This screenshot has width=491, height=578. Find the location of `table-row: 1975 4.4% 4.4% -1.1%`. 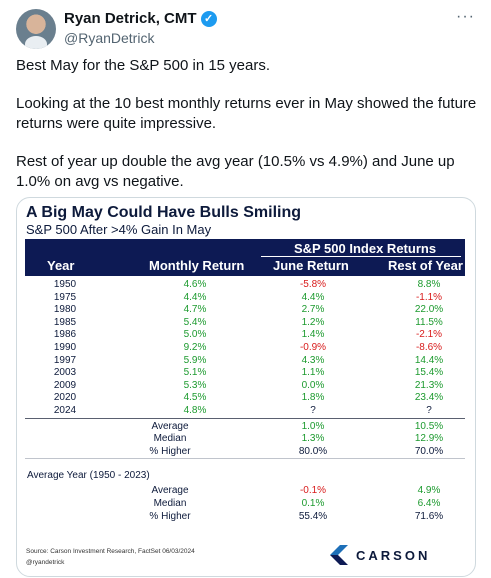

table-row: 1975 4.4% 4.4% -1.1% is located at coordinates (245, 297).